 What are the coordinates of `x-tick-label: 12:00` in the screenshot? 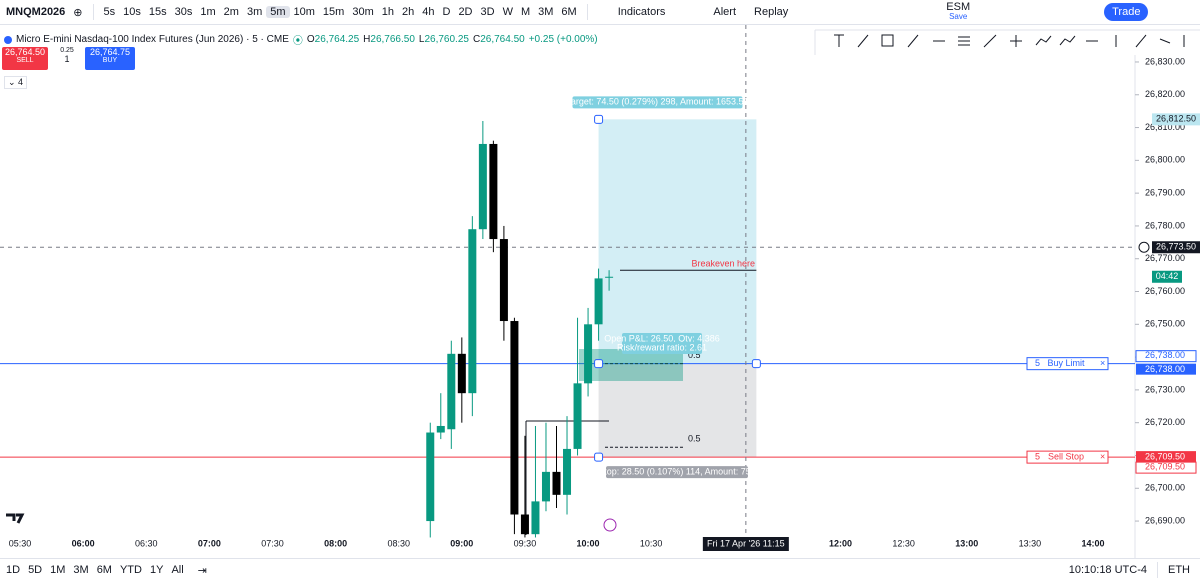 It's located at (840, 543).